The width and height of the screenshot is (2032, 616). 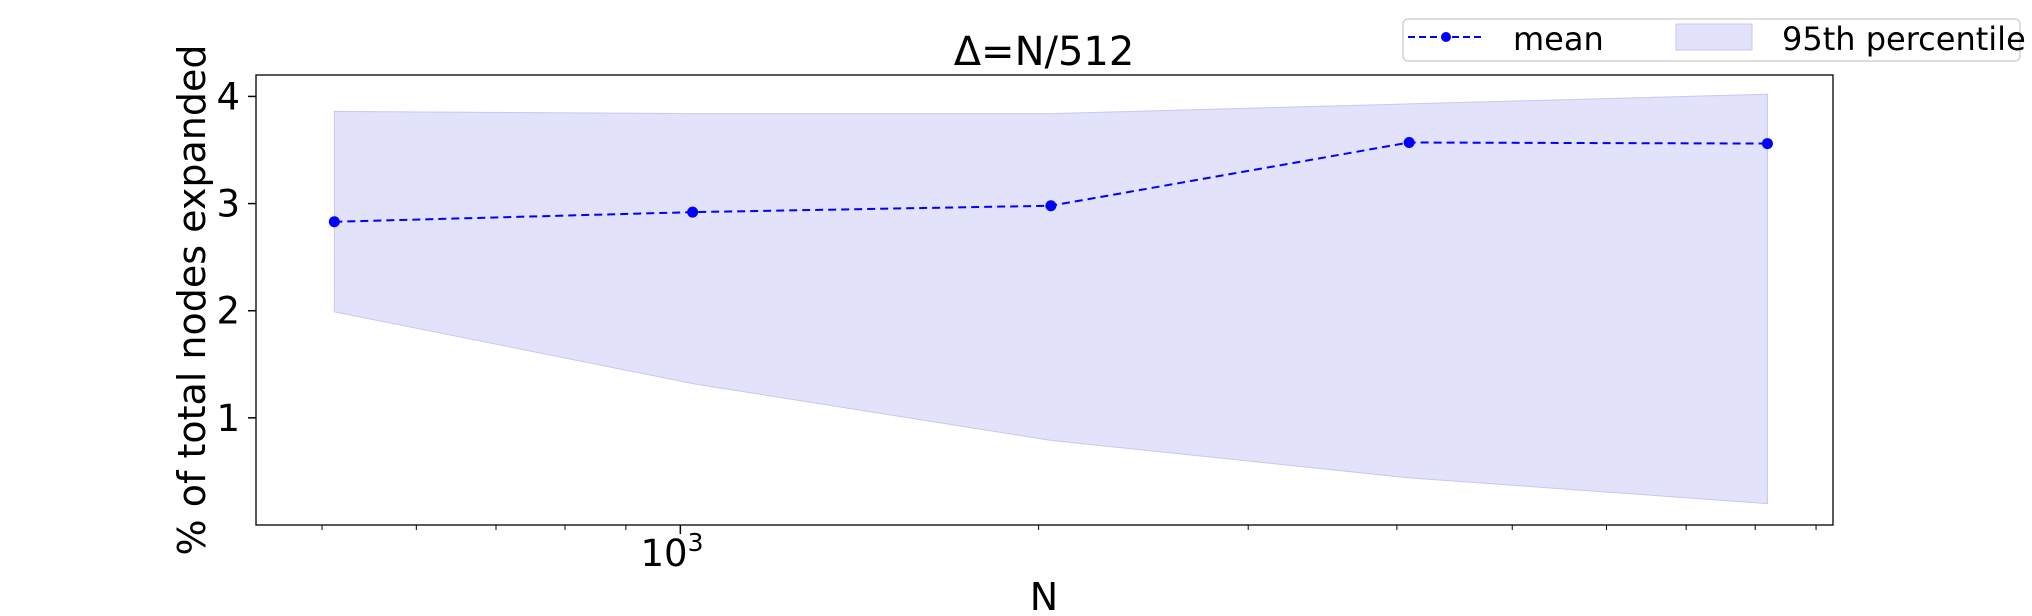 I want to click on x-ticks, so click(x=1069, y=529).